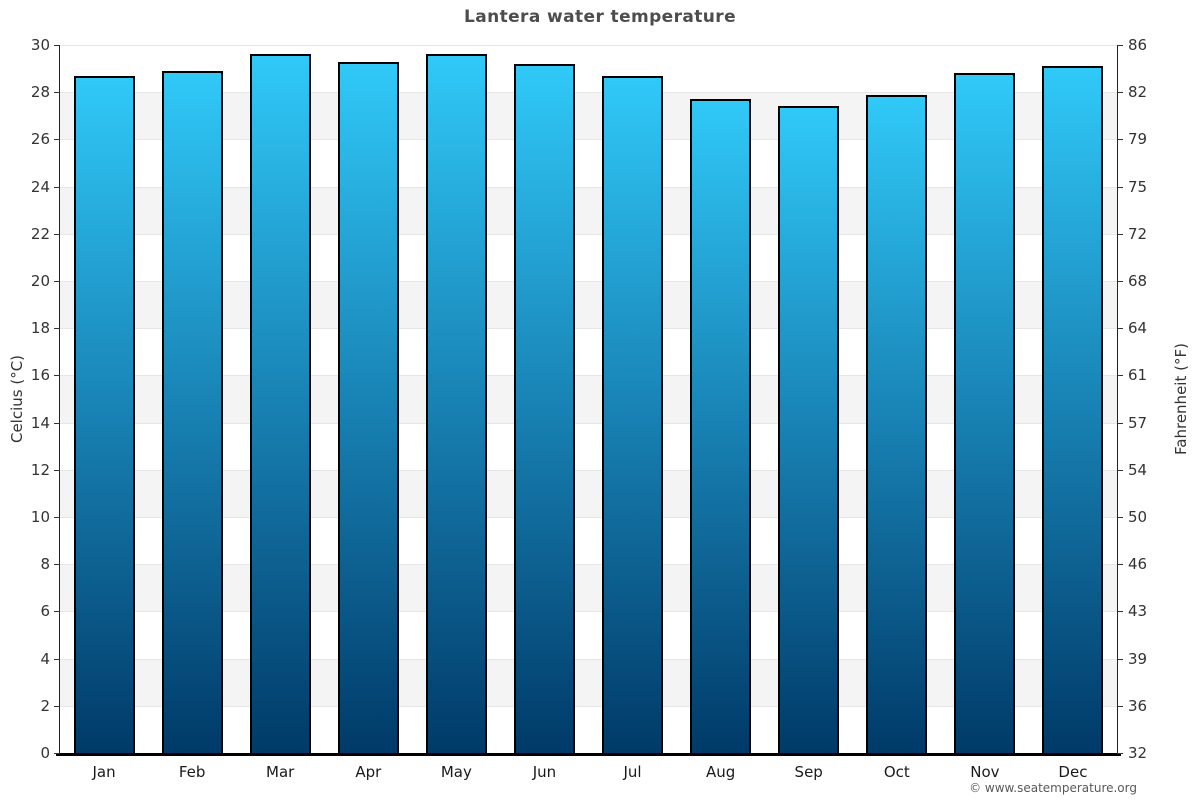 The image size is (1200, 800). What do you see at coordinates (192, 411) in the screenshot?
I see `bar-feb` at bounding box center [192, 411].